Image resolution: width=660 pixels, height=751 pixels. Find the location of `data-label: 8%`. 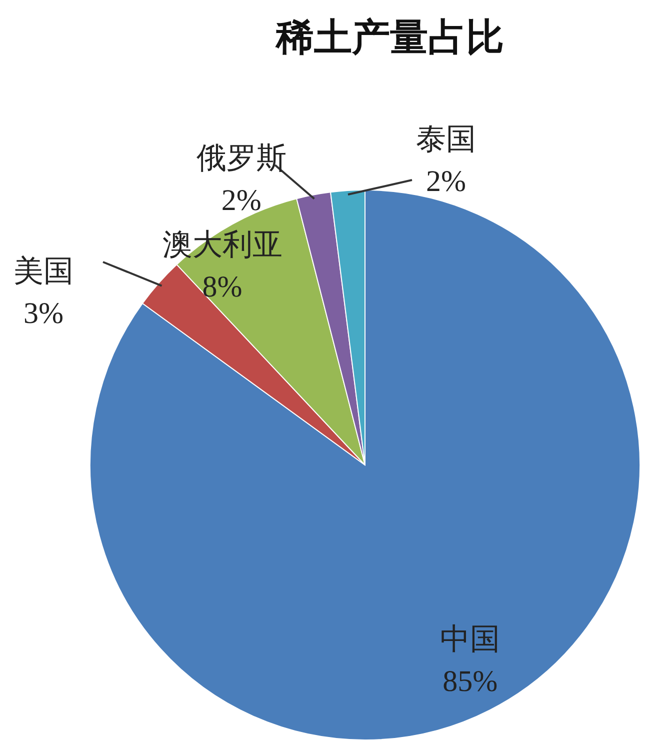

data-label: 8% is located at coordinates (222, 287).